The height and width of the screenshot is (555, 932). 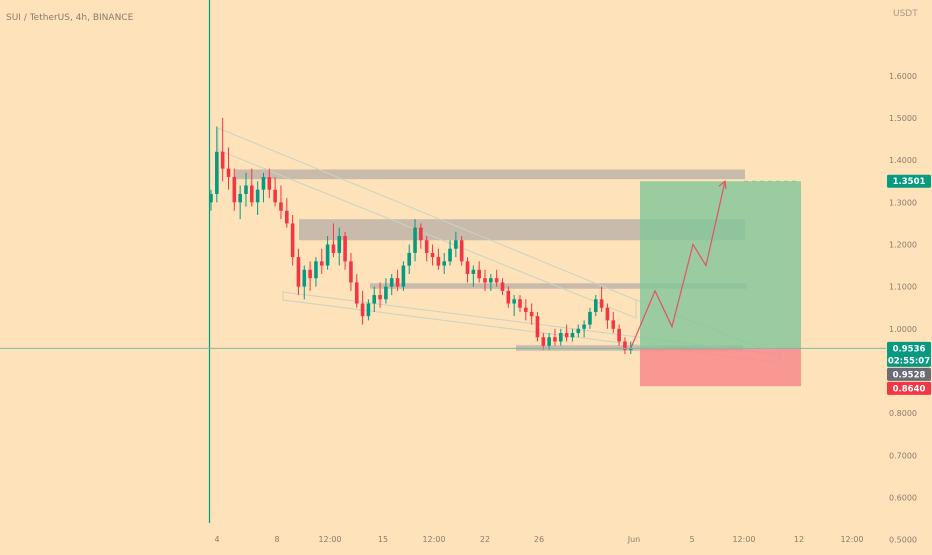 I want to click on x-tick-label: 15, so click(x=383, y=539).